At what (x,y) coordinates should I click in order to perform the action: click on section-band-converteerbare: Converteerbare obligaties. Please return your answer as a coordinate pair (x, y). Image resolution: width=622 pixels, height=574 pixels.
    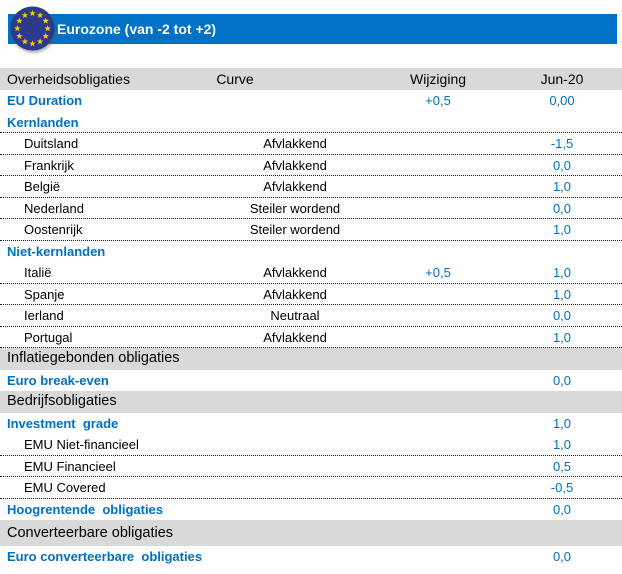
    Looking at the image, I should click on (311, 533).